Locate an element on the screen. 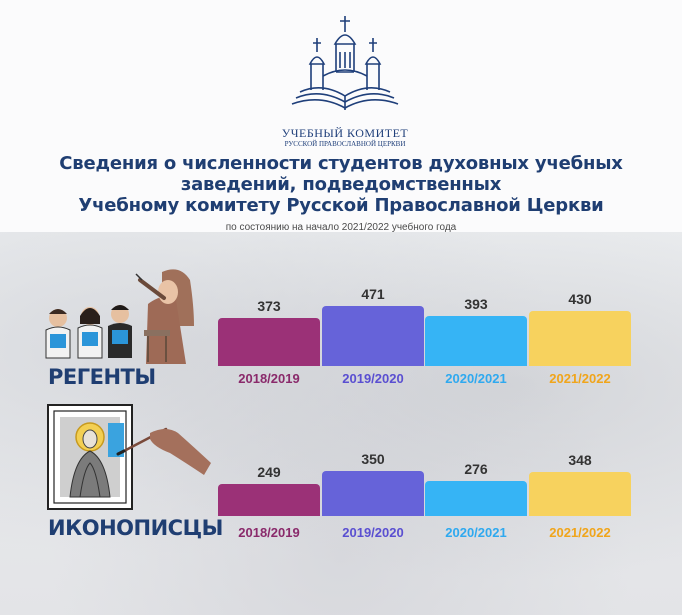 Image resolution: width=682 pixels, height=615 pixels. regents-value-label: 430 is located at coordinates (580, 299).